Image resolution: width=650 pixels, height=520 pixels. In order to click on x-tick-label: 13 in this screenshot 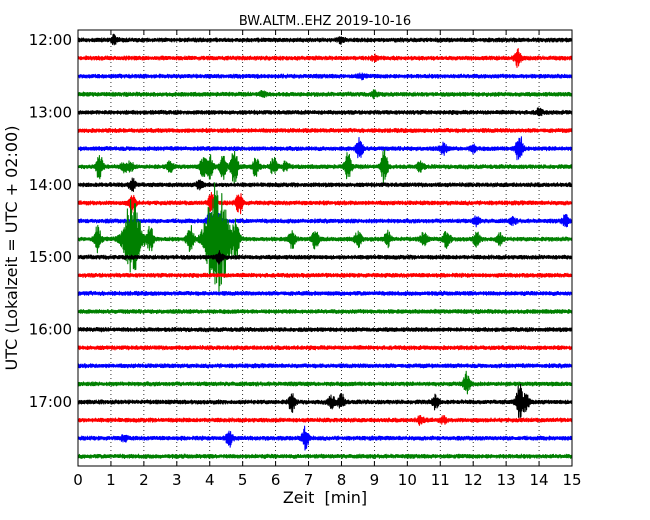, I will do `click(506, 480)`.